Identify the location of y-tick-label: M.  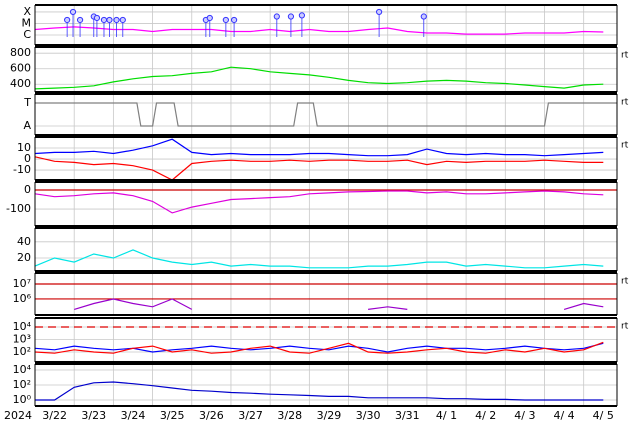
(27, 22).